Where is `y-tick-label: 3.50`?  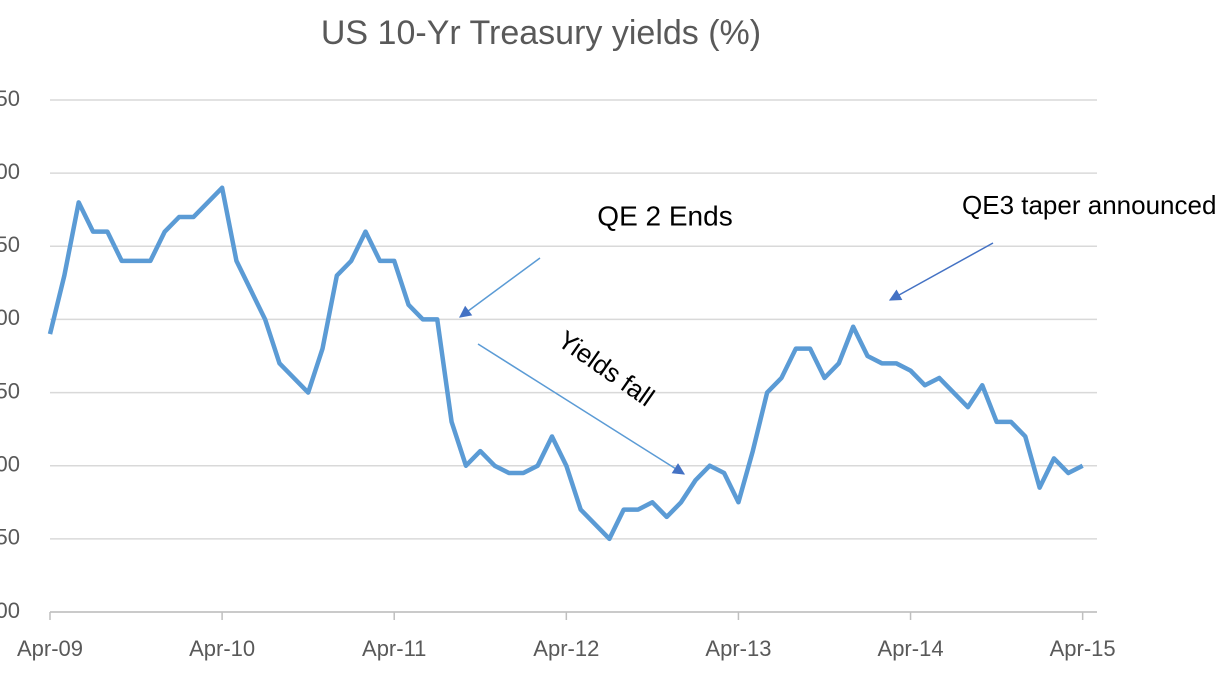
y-tick-label: 3.50 is located at coordinates (10, 244).